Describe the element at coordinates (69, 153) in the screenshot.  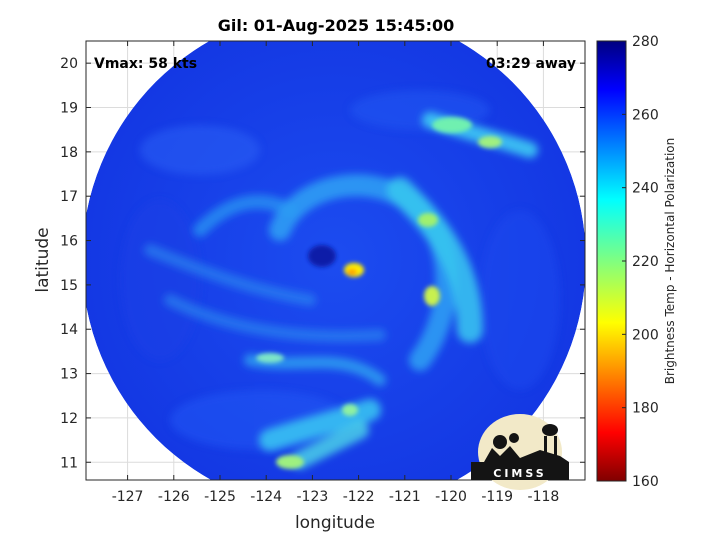
I see `y-tick-label: 18` at that location.